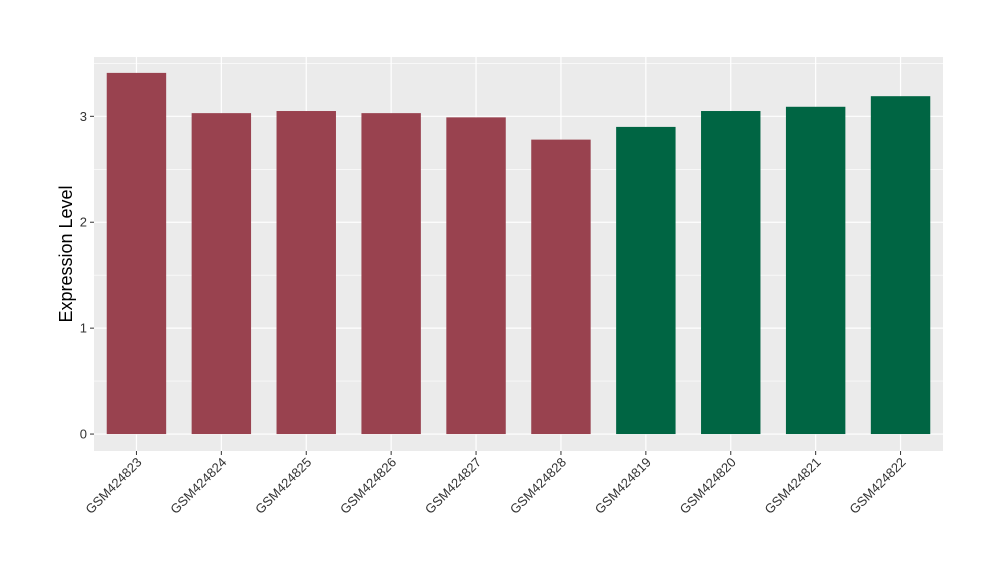 This screenshot has height=580, width=1000. What do you see at coordinates (538, 486) in the screenshot?
I see `x-tick-label: GSM424828` at bounding box center [538, 486].